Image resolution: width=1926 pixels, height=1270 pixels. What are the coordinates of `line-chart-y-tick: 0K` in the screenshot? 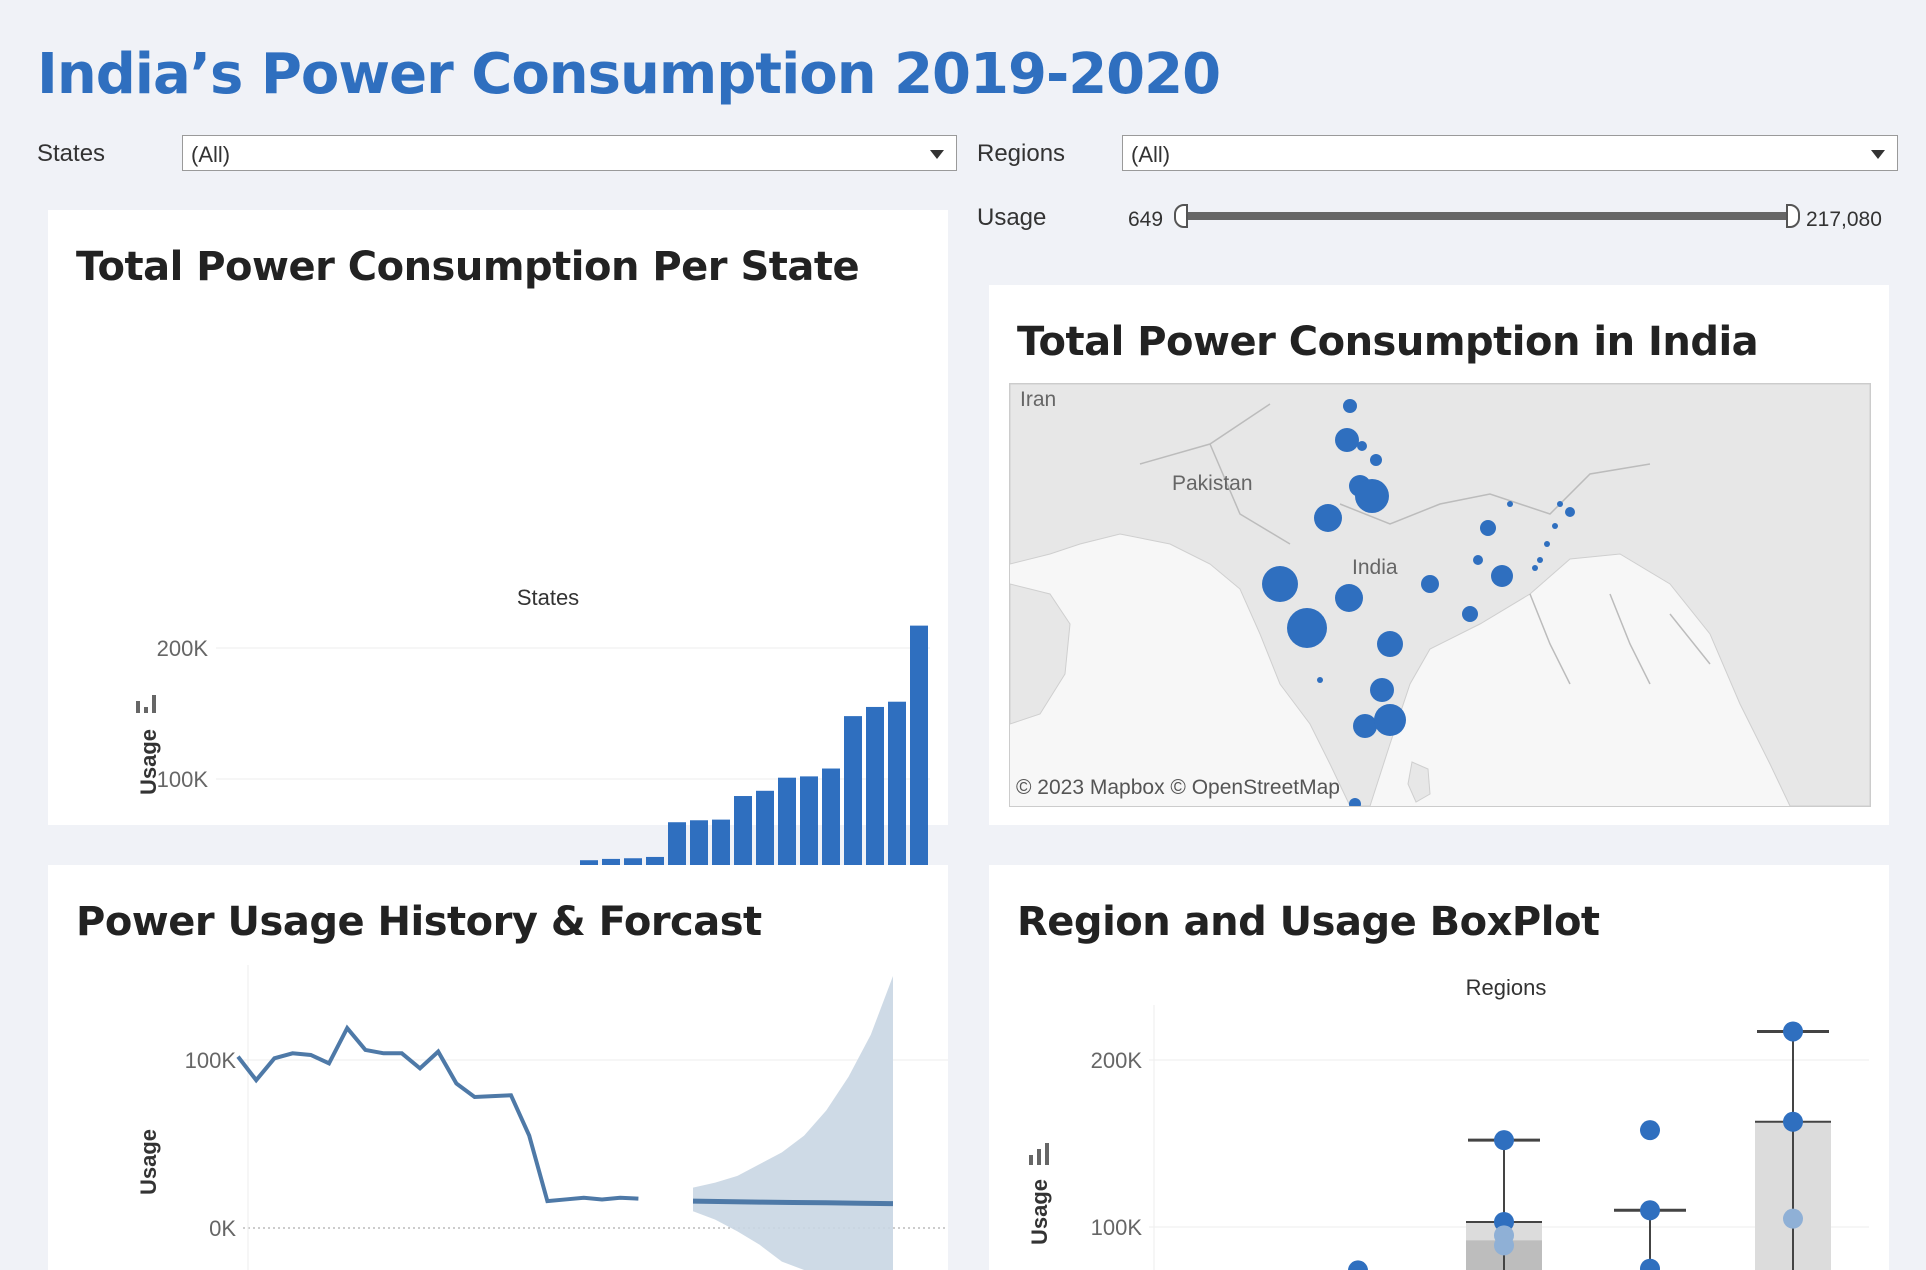 It's located at (222, 1228).